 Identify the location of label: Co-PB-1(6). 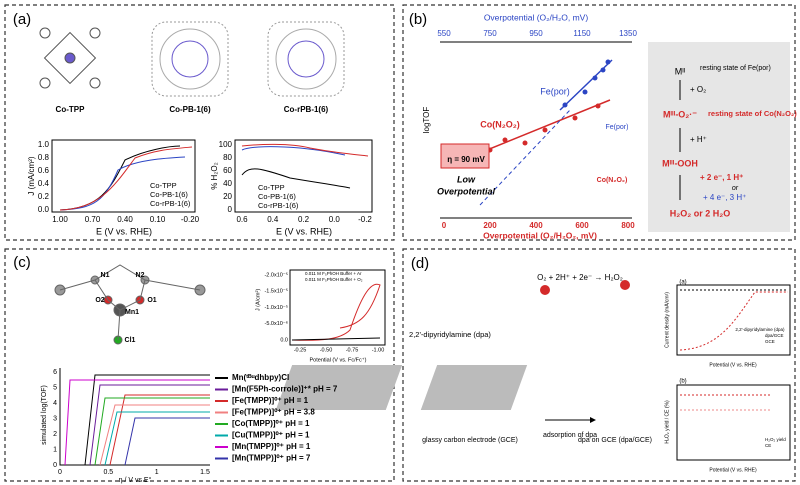
(190, 109).